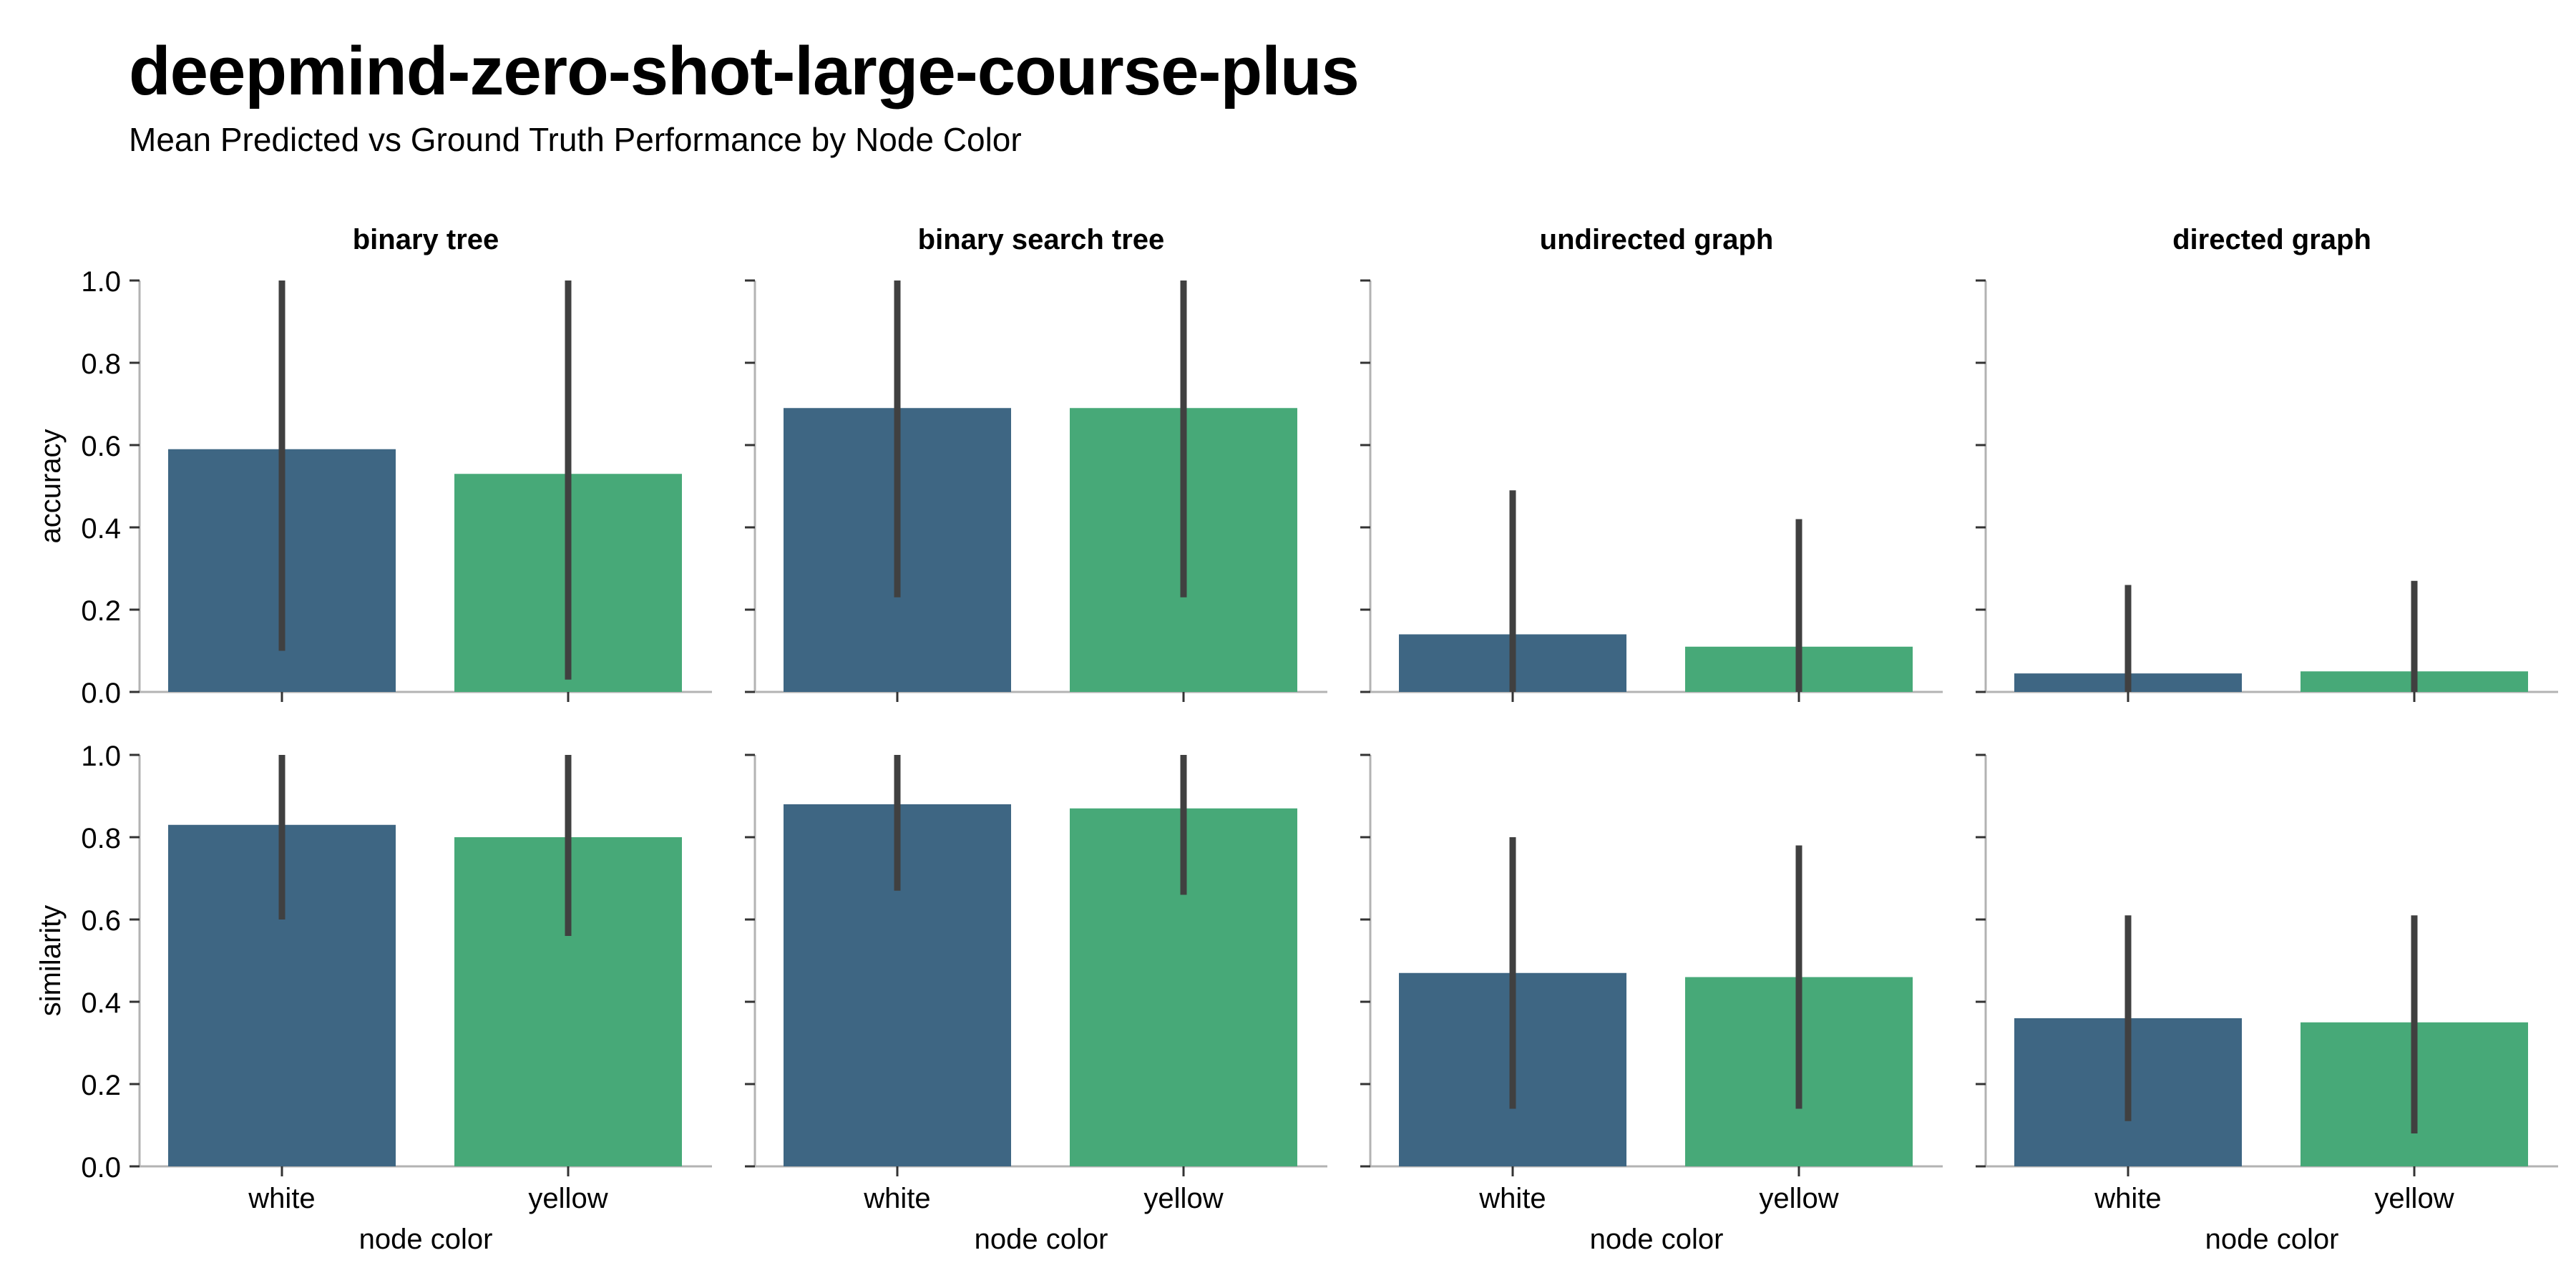 The image size is (2576, 1288). Describe the element at coordinates (426, 239) in the screenshot. I see `facet-title: binary tree` at that location.